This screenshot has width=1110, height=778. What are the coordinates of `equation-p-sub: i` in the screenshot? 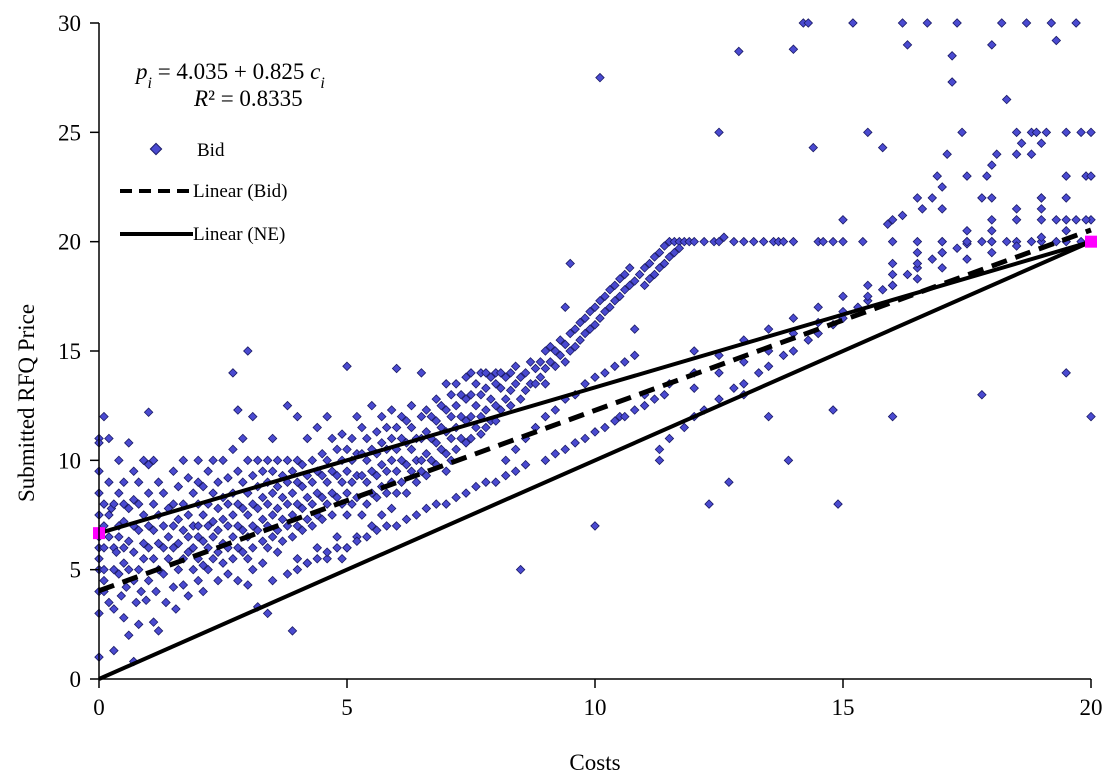 It's located at (150, 83).